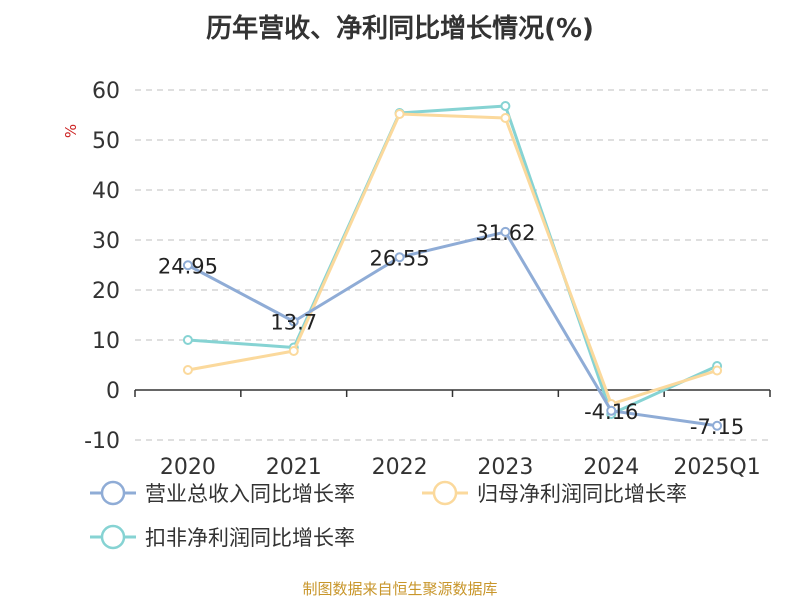  I want to click on y-tick-label: 60, so click(106, 91).